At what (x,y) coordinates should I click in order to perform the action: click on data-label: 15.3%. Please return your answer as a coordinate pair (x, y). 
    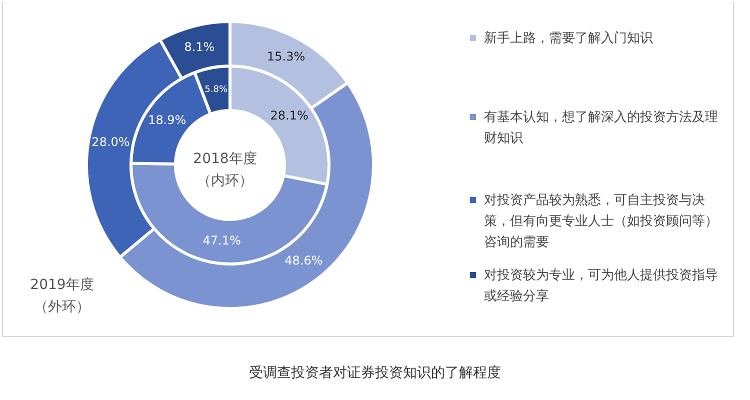
    Looking at the image, I should click on (286, 57).